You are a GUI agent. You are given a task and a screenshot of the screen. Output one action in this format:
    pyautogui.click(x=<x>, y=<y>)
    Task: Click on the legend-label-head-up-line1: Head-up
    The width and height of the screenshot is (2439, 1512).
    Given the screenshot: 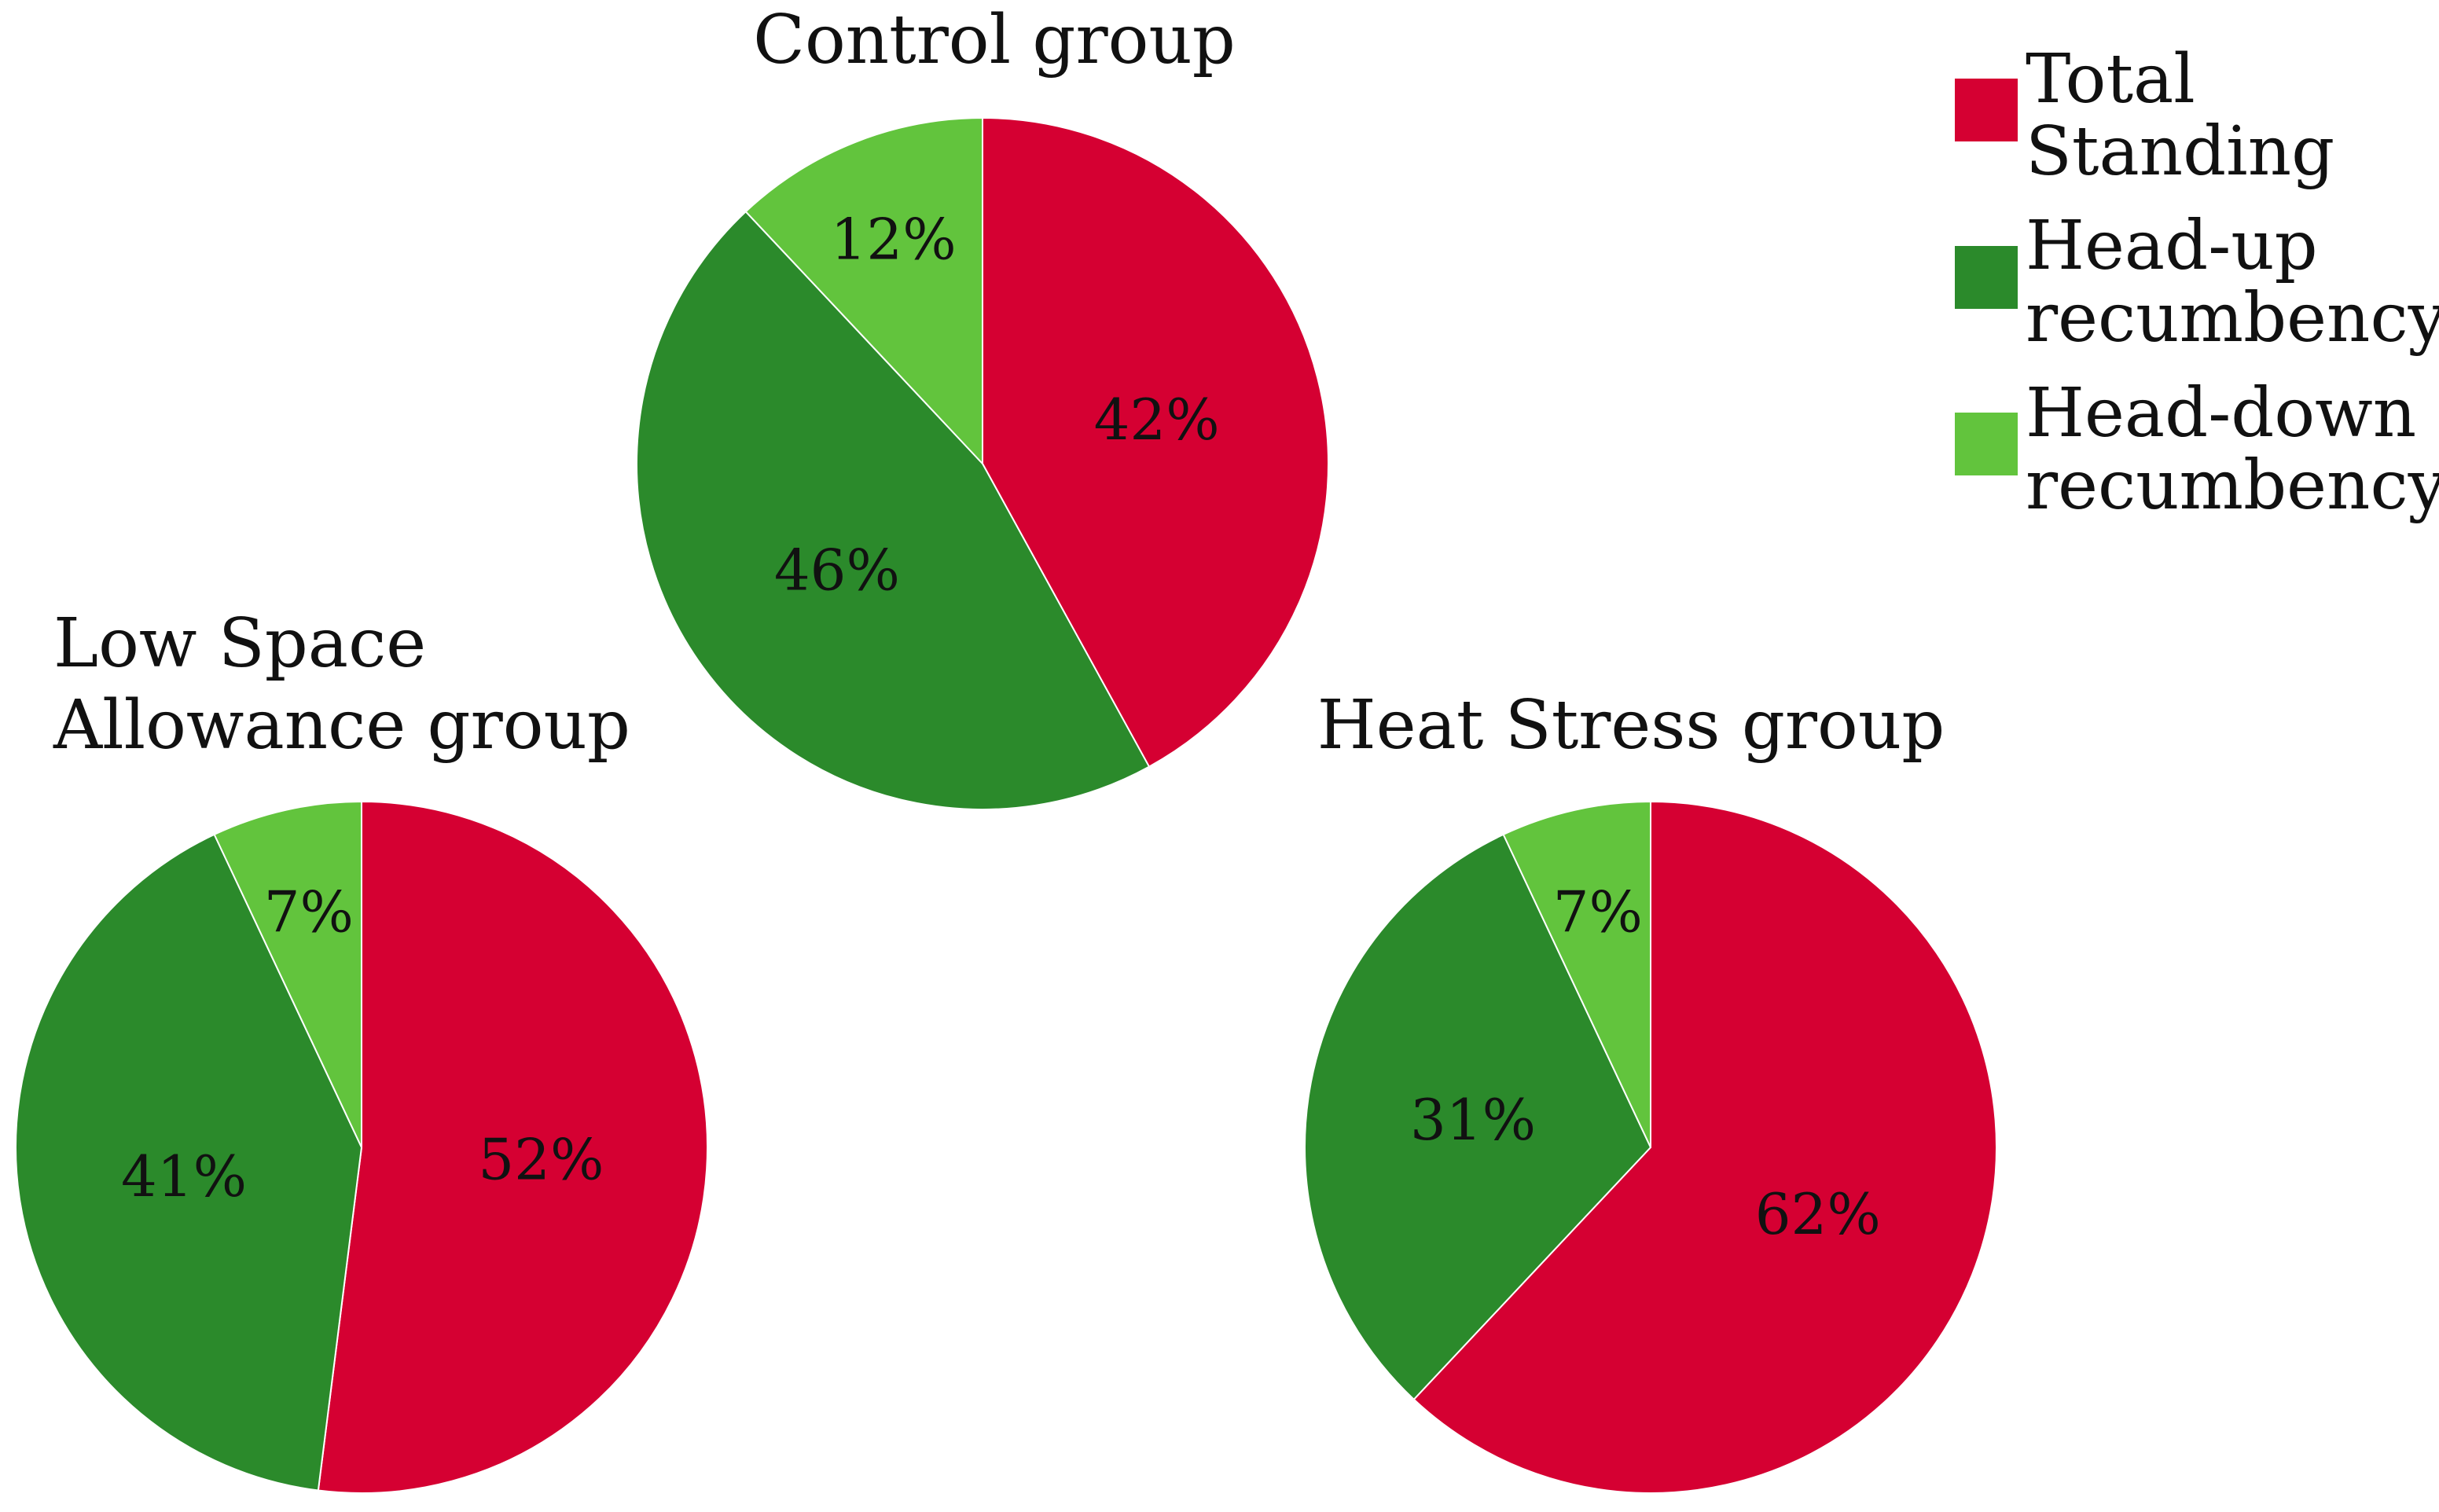 What is the action you would take?
    pyautogui.click(x=2172, y=246)
    